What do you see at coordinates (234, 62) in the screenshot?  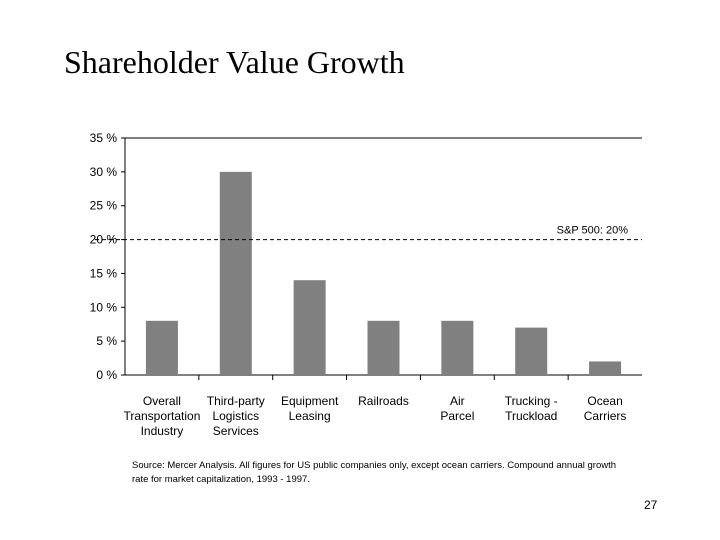 I see `slide-title: Shareholder Value Growth` at bounding box center [234, 62].